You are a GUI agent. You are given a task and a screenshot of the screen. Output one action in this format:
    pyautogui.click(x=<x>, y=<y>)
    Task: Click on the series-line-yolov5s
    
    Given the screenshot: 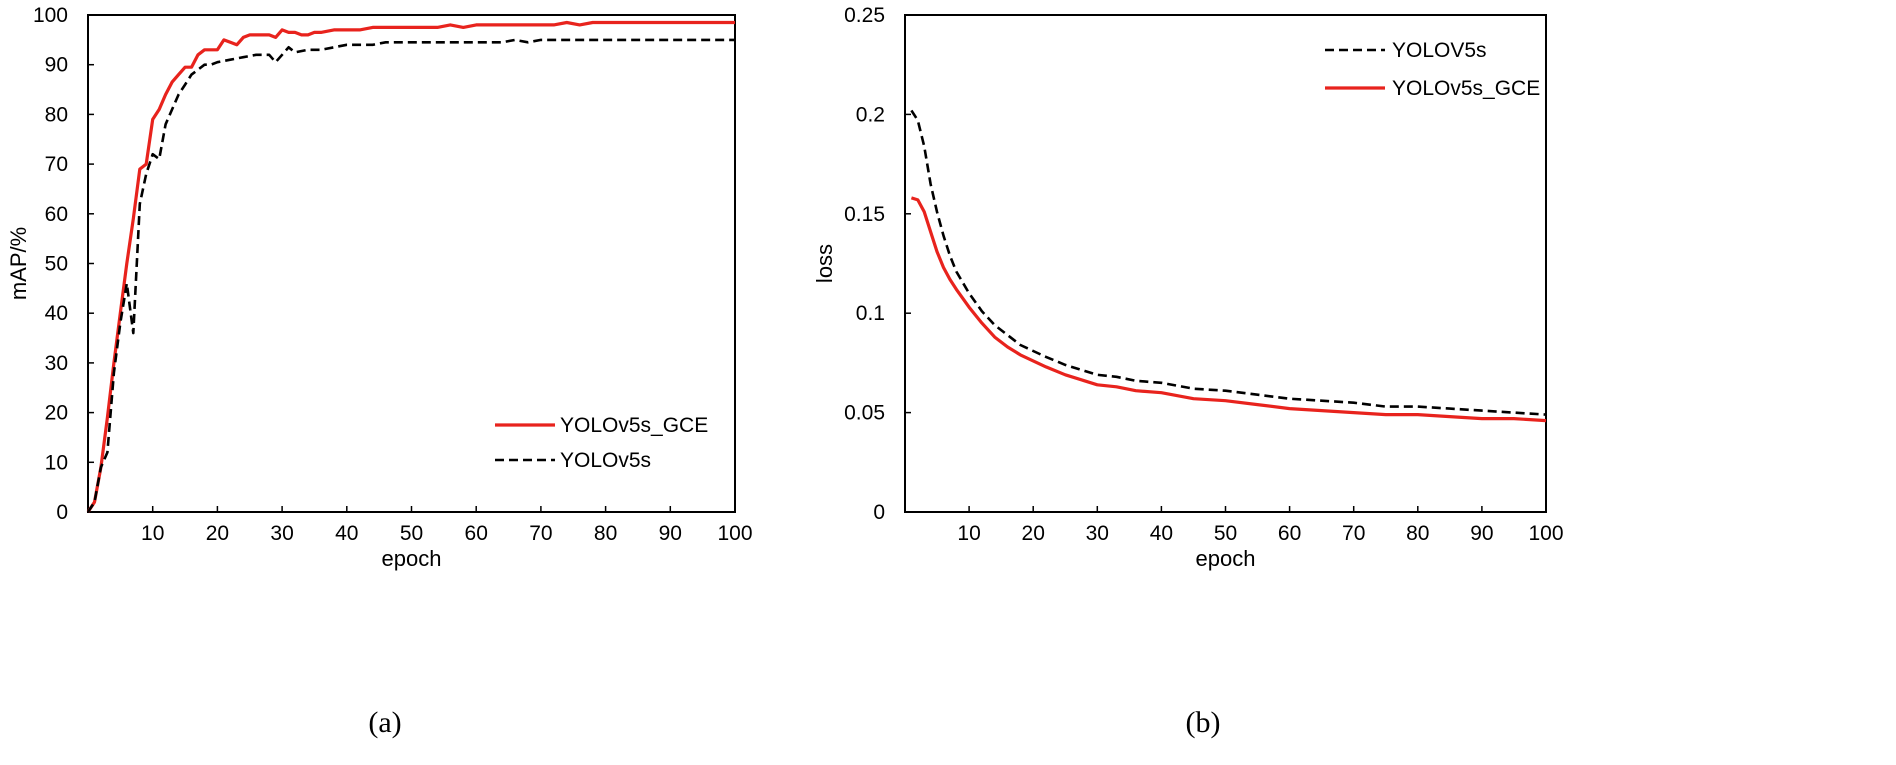 What is the action you would take?
    pyautogui.click(x=1228, y=262)
    